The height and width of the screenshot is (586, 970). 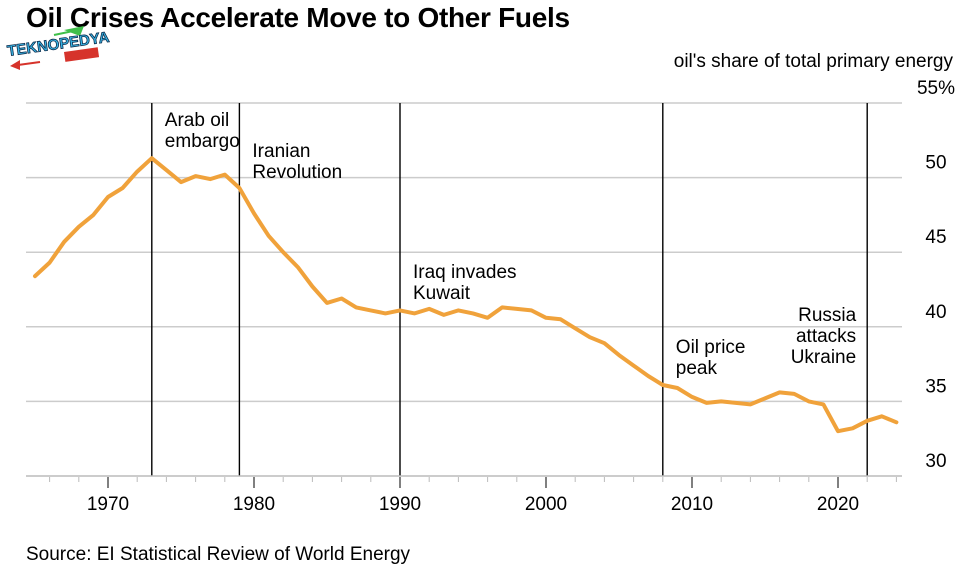 I want to click on annotation-1973: Arab oil embargo, so click(x=202, y=131).